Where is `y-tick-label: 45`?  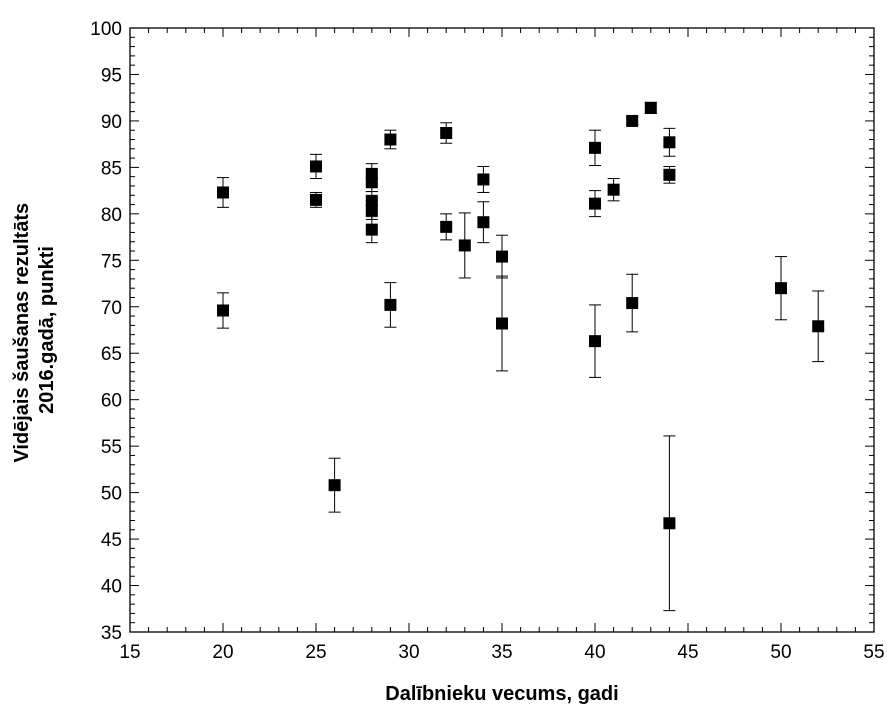 y-tick-label: 45 is located at coordinates (111, 540).